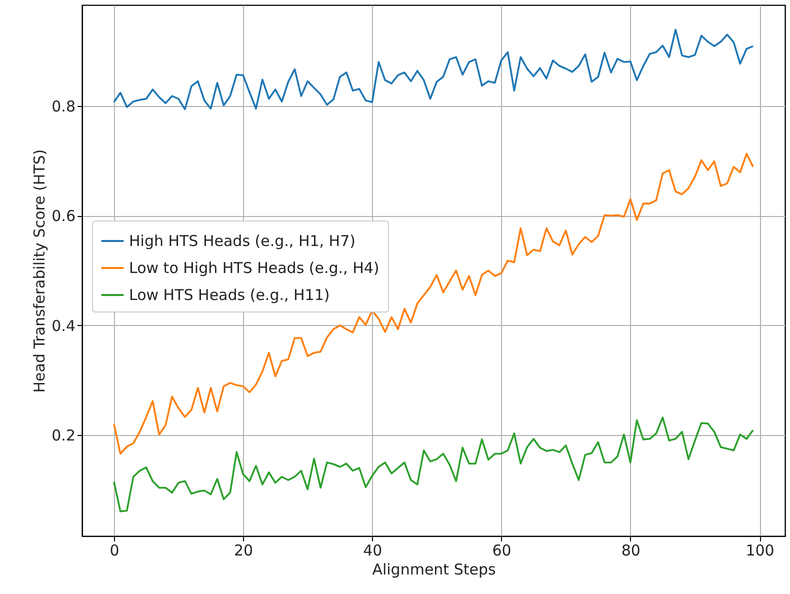 The width and height of the screenshot is (790, 594). I want to click on x-tick-label: 20, so click(244, 551).